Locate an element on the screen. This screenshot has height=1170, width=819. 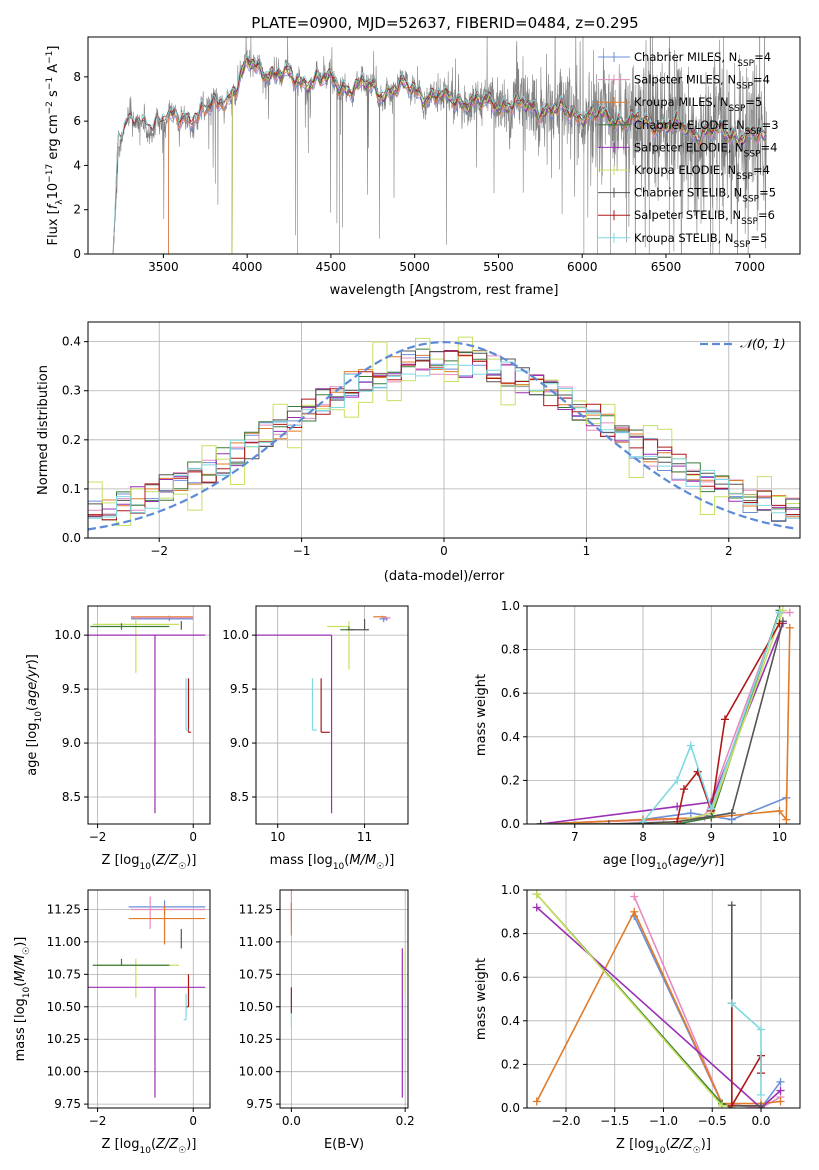
x-tick-label: −1.5 is located at coordinates (614, 1121).